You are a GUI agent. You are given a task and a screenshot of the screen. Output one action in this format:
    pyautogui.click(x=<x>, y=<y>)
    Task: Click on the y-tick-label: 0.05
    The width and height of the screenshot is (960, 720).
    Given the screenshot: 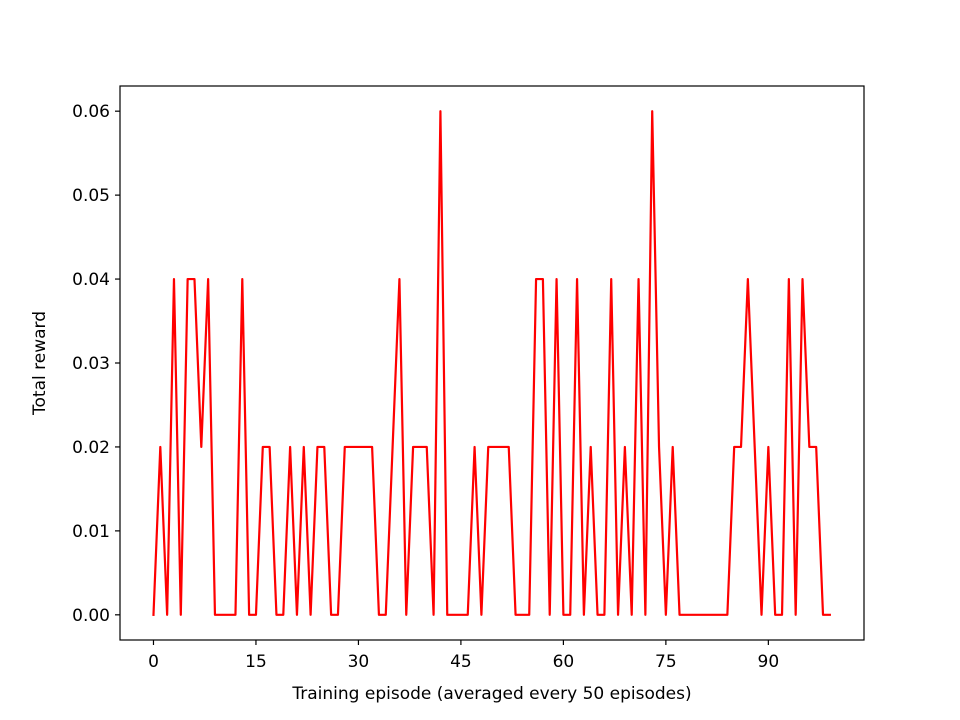 What is the action you would take?
    pyautogui.click(x=91, y=196)
    